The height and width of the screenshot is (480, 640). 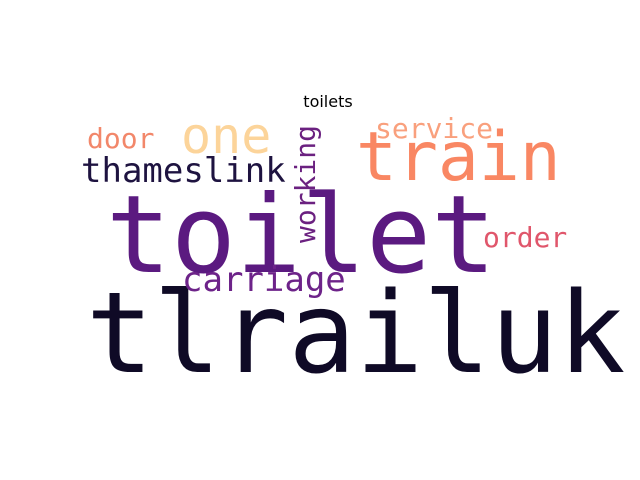 I want to click on word-door: door, so click(x=121, y=138).